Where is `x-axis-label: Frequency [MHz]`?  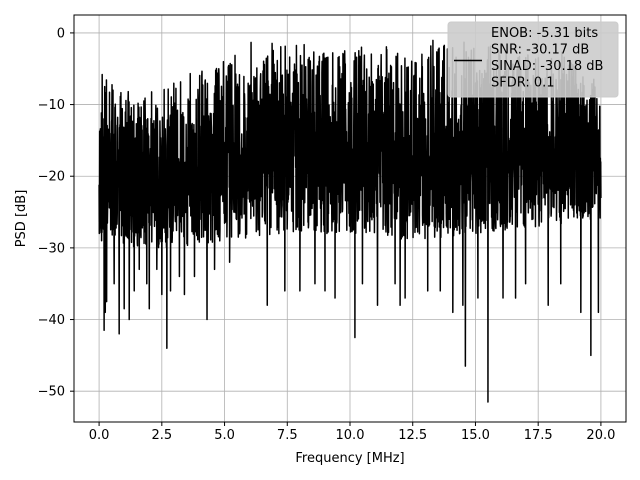 x-axis-label: Frequency [MHz] is located at coordinates (349, 458).